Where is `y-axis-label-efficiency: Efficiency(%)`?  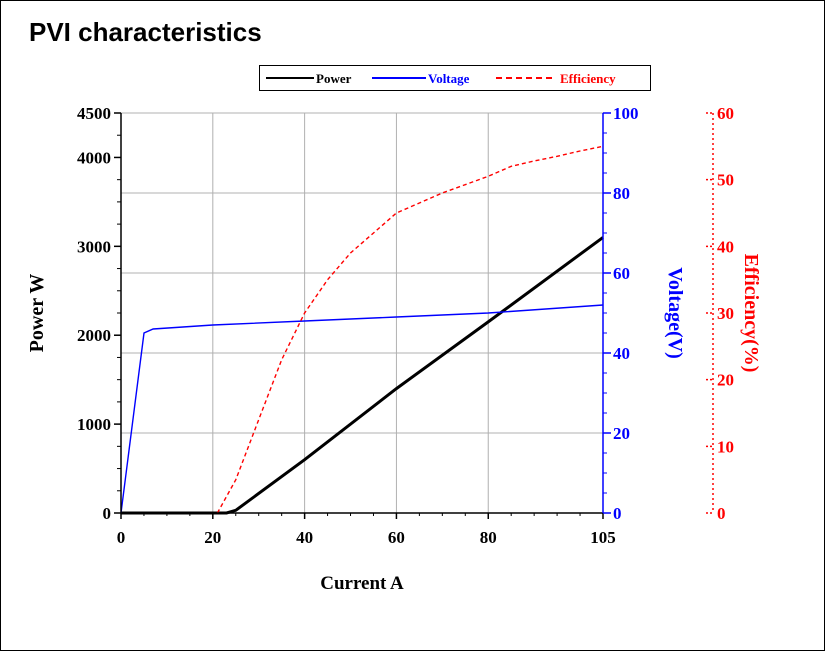
y-axis-label-efficiency: Efficiency(%) is located at coordinates (751, 313).